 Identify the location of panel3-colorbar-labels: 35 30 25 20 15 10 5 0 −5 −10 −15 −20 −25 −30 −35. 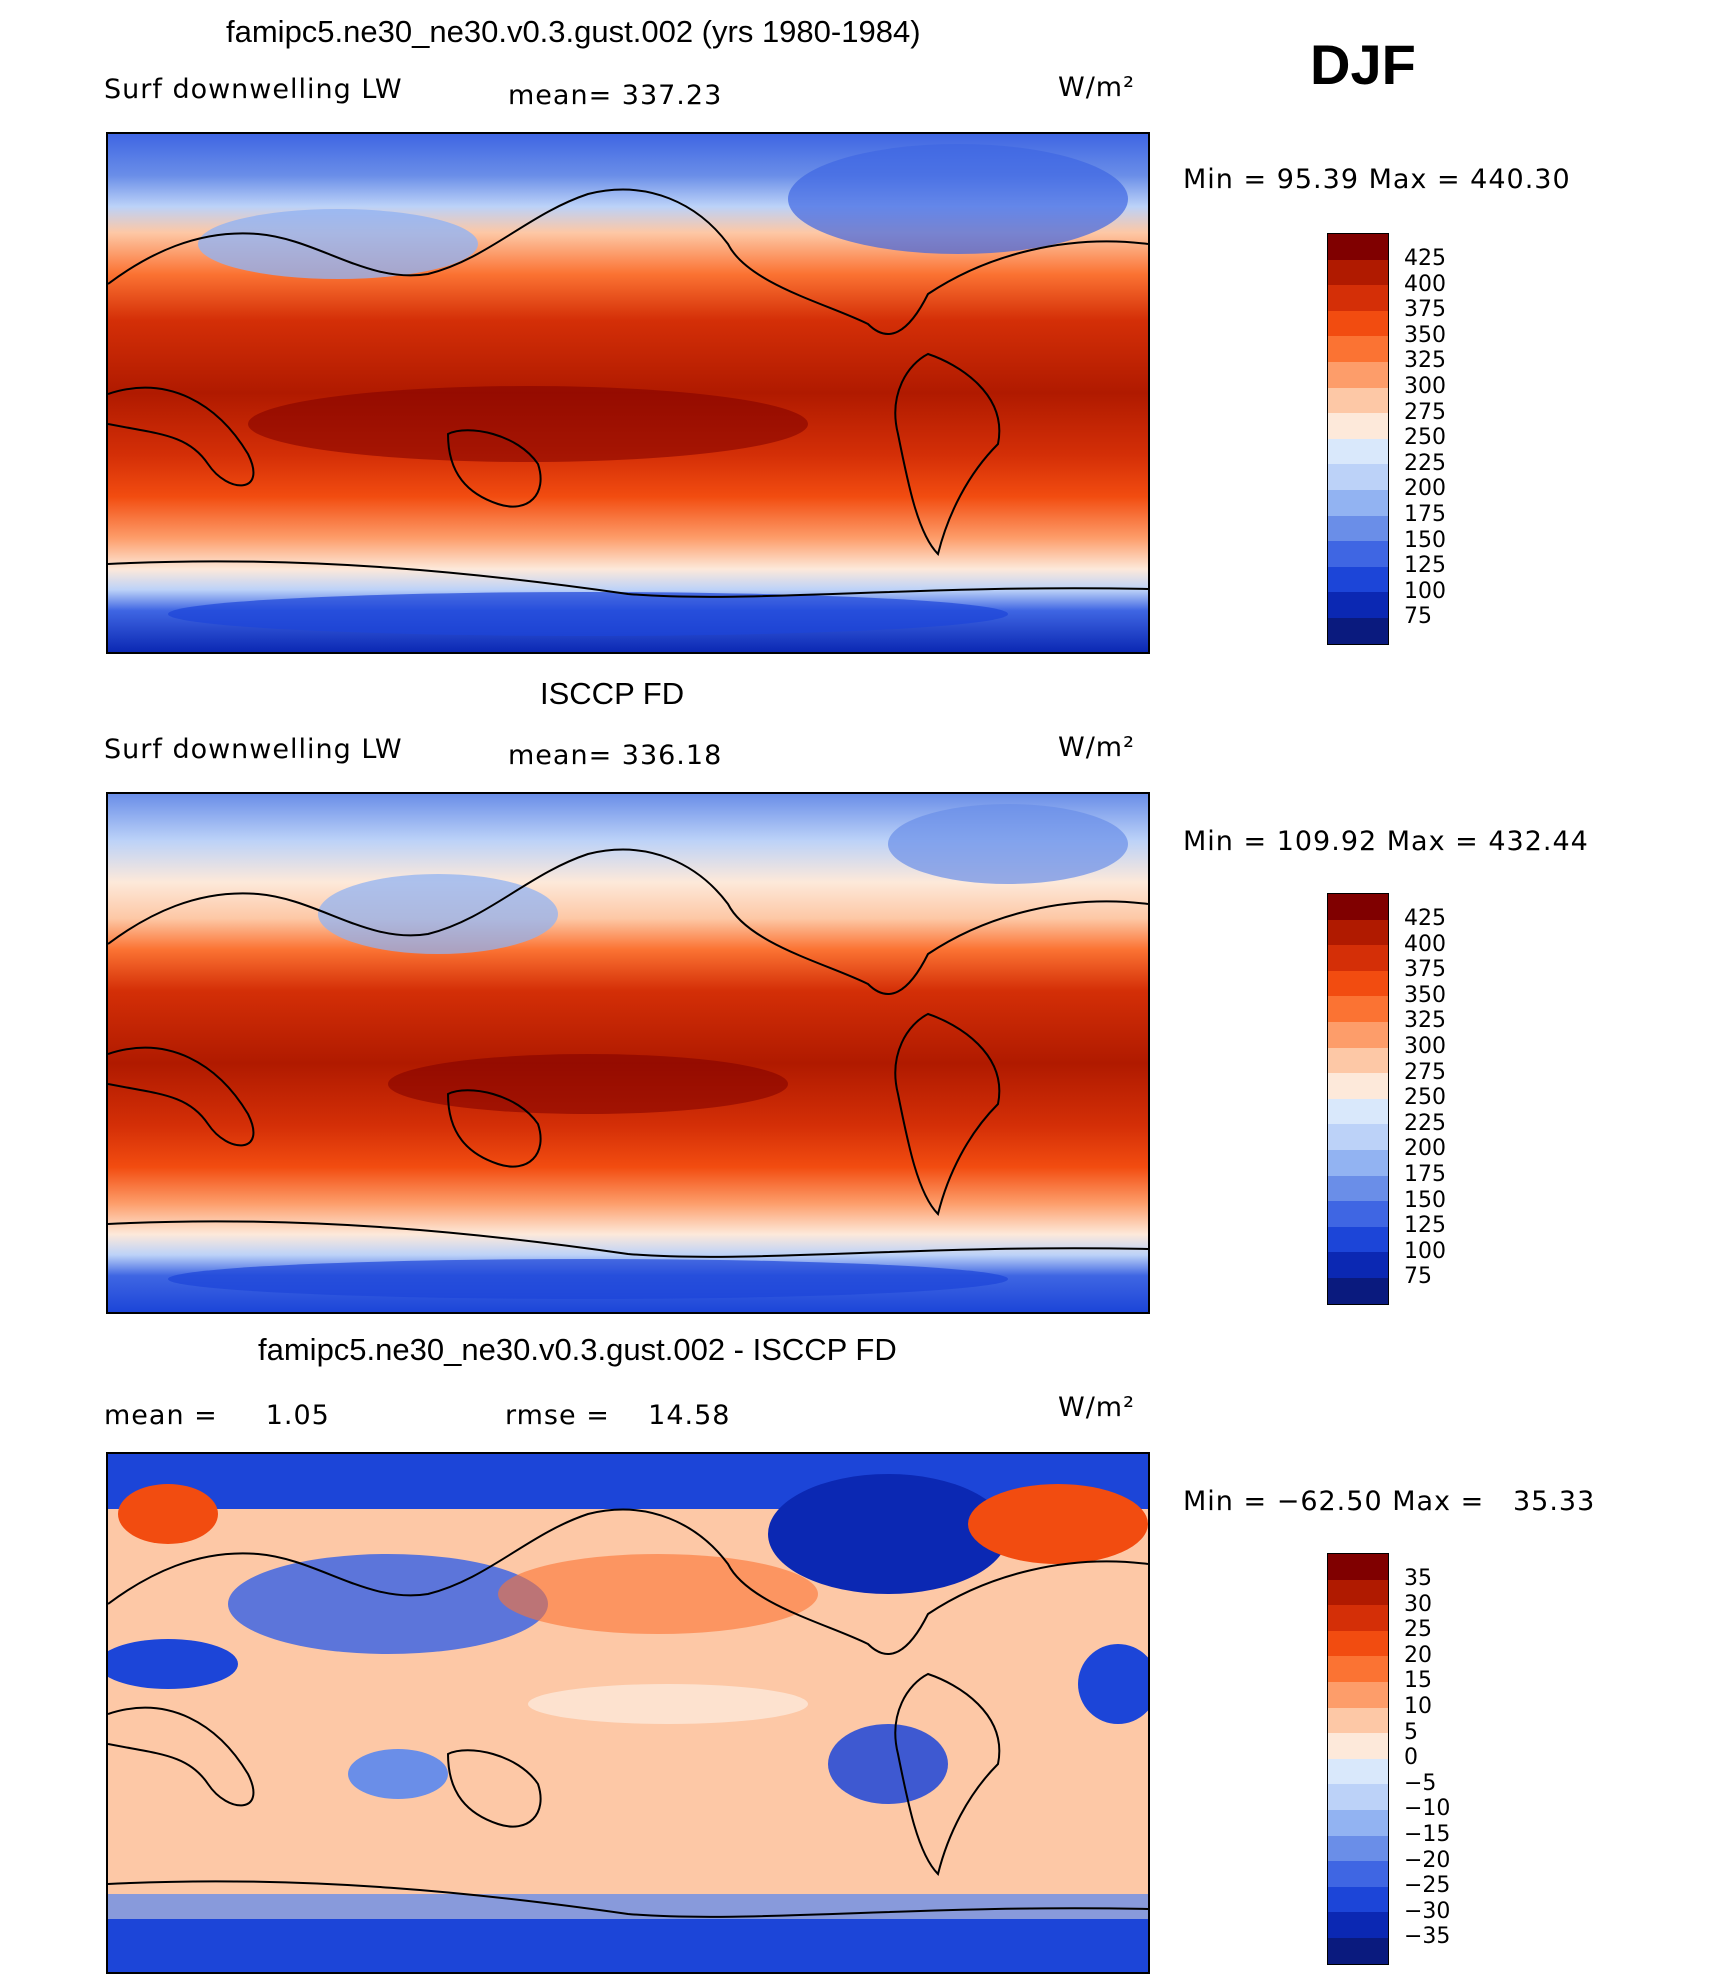
(1427, 1758).